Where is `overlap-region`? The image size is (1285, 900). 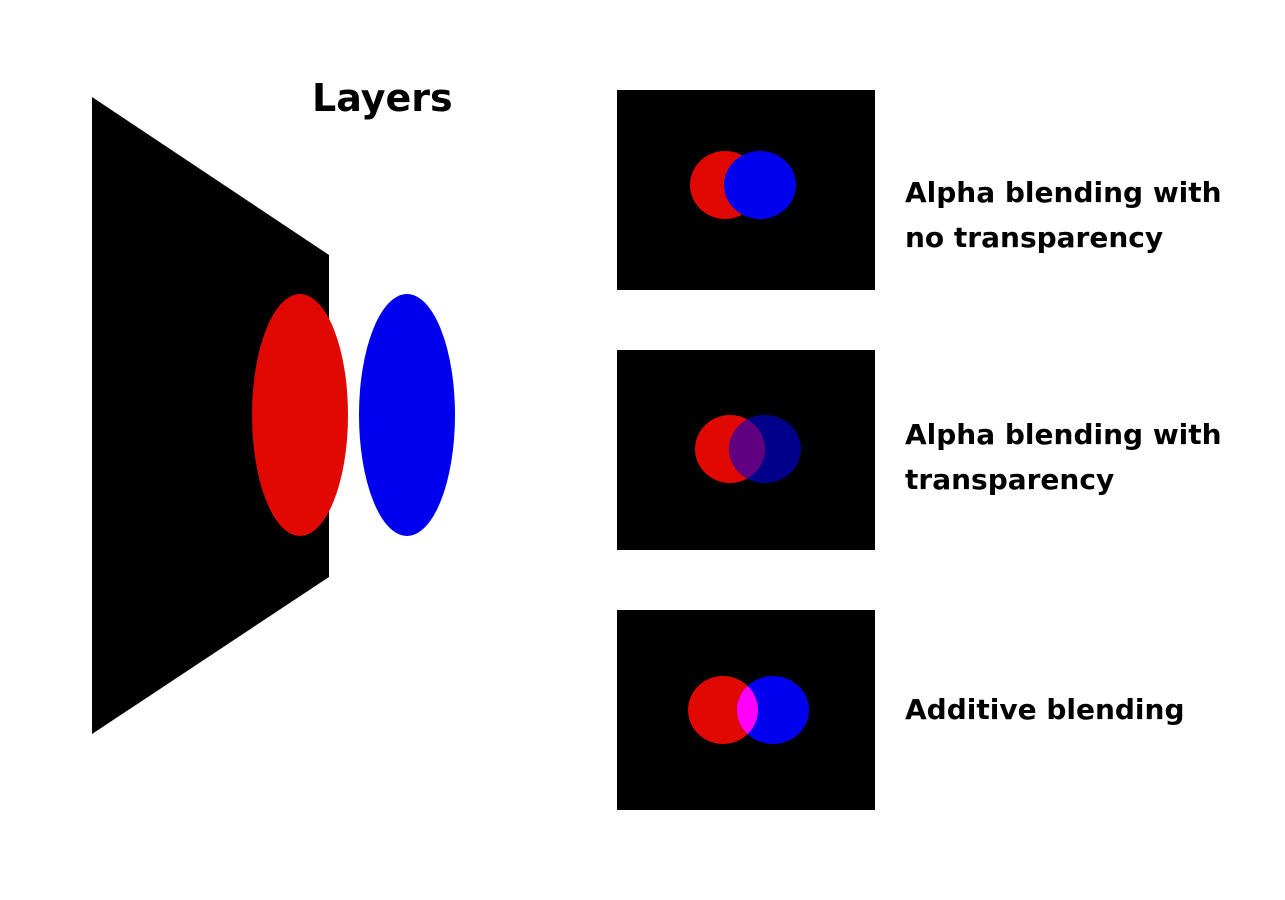
overlap-region is located at coordinates (747, 449).